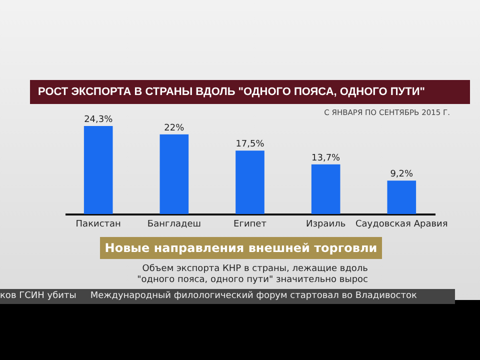 This screenshot has width=480, height=360. What do you see at coordinates (250, 92) in the screenshot?
I see `chart-title: РОСТ ЭКСПОРТА В СТРАНЫ ВДОЛЬ "ОДНОГО ПОЯСА, ОДНОГО ПУТИ"` at bounding box center [250, 92].